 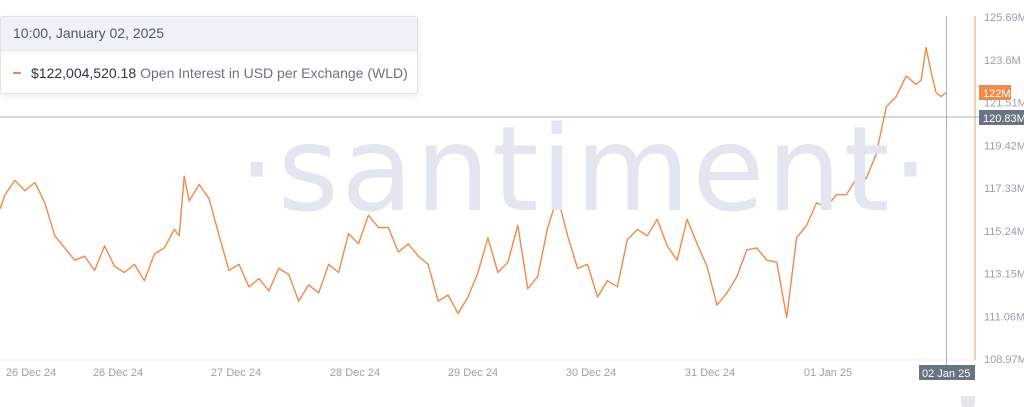 I want to click on crosshair-date-badge-text: 02 Jan 25, so click(x=946, y=374).